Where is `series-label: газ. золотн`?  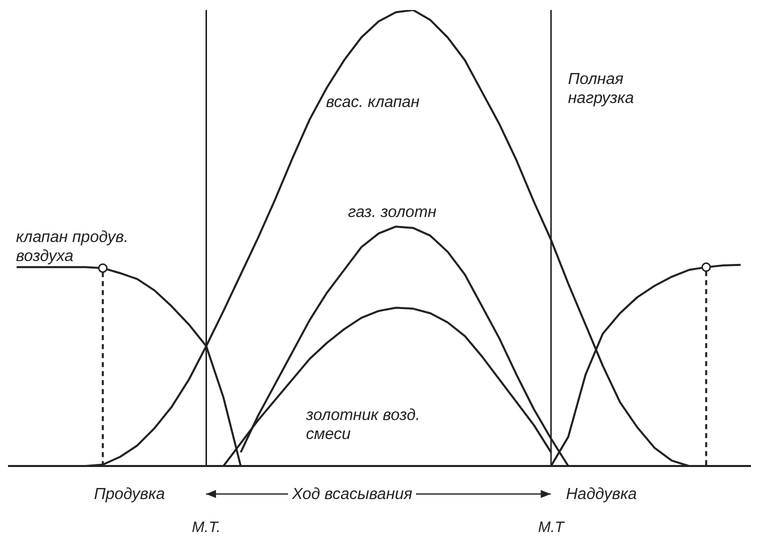
series-label: газ. золотн is located at coordinates (393, 212).